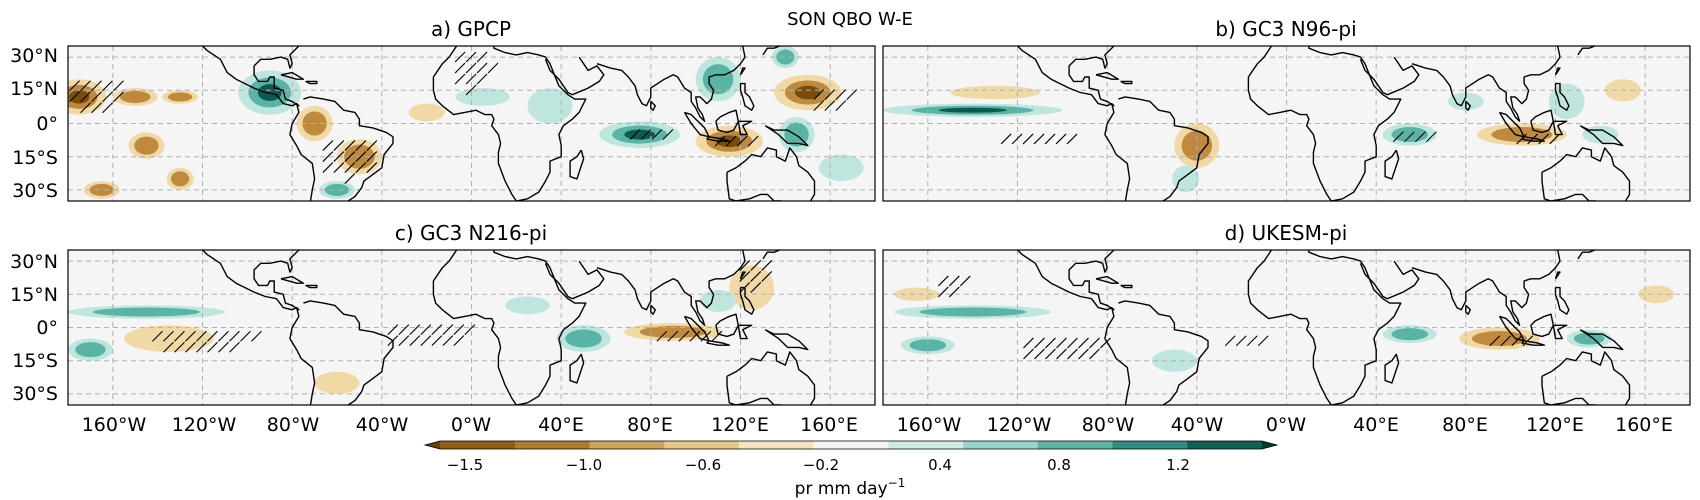 The image size is (1700, 500). I want to click on map-frame, so click(471, 327).